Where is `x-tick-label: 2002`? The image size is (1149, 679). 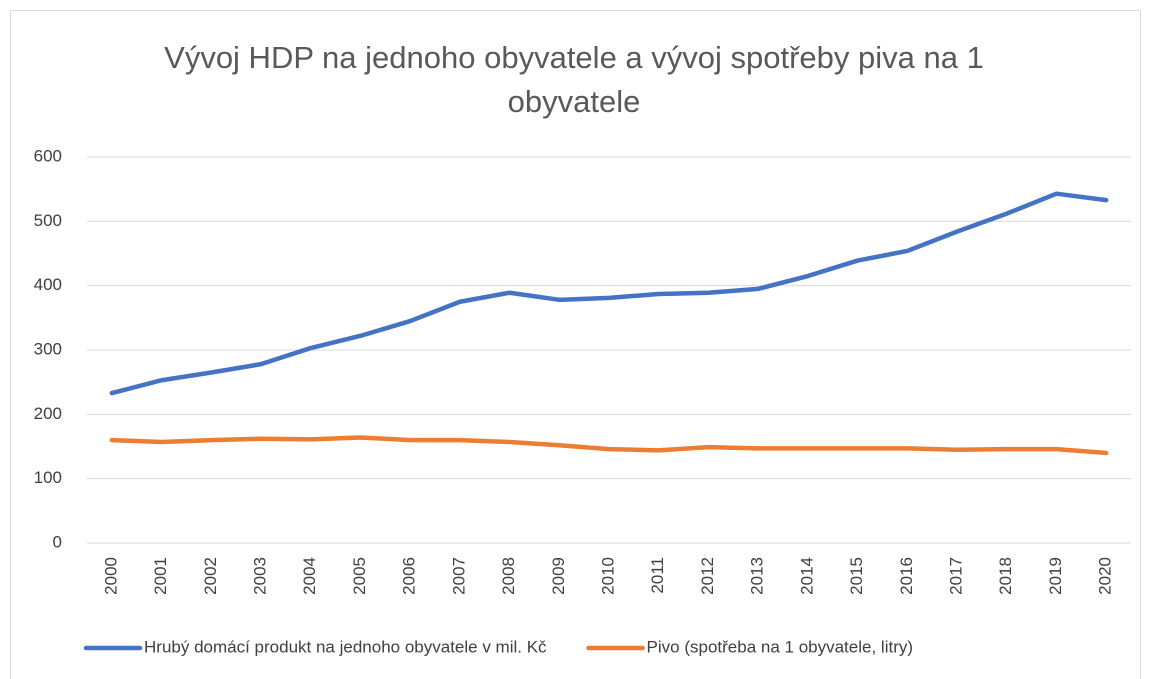 x-tick-label: 2002 is located at coordinates (210, 576).